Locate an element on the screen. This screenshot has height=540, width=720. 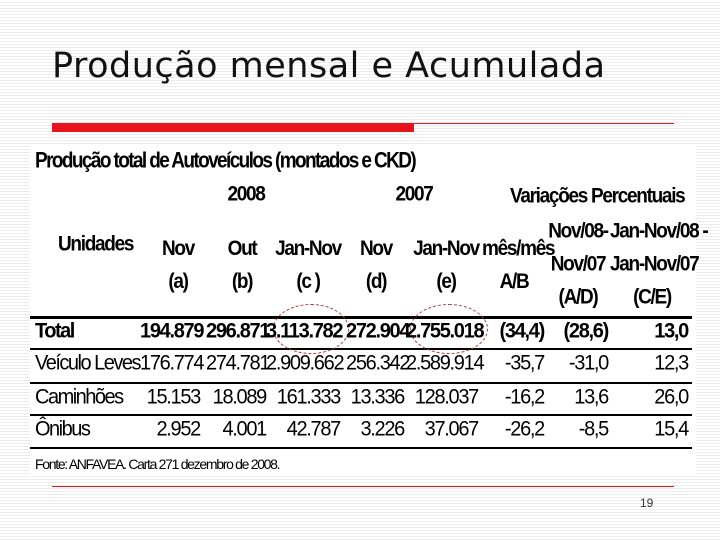
row-label-veiculo-leves: Veículo Leves is located at coordinates (88, 363).